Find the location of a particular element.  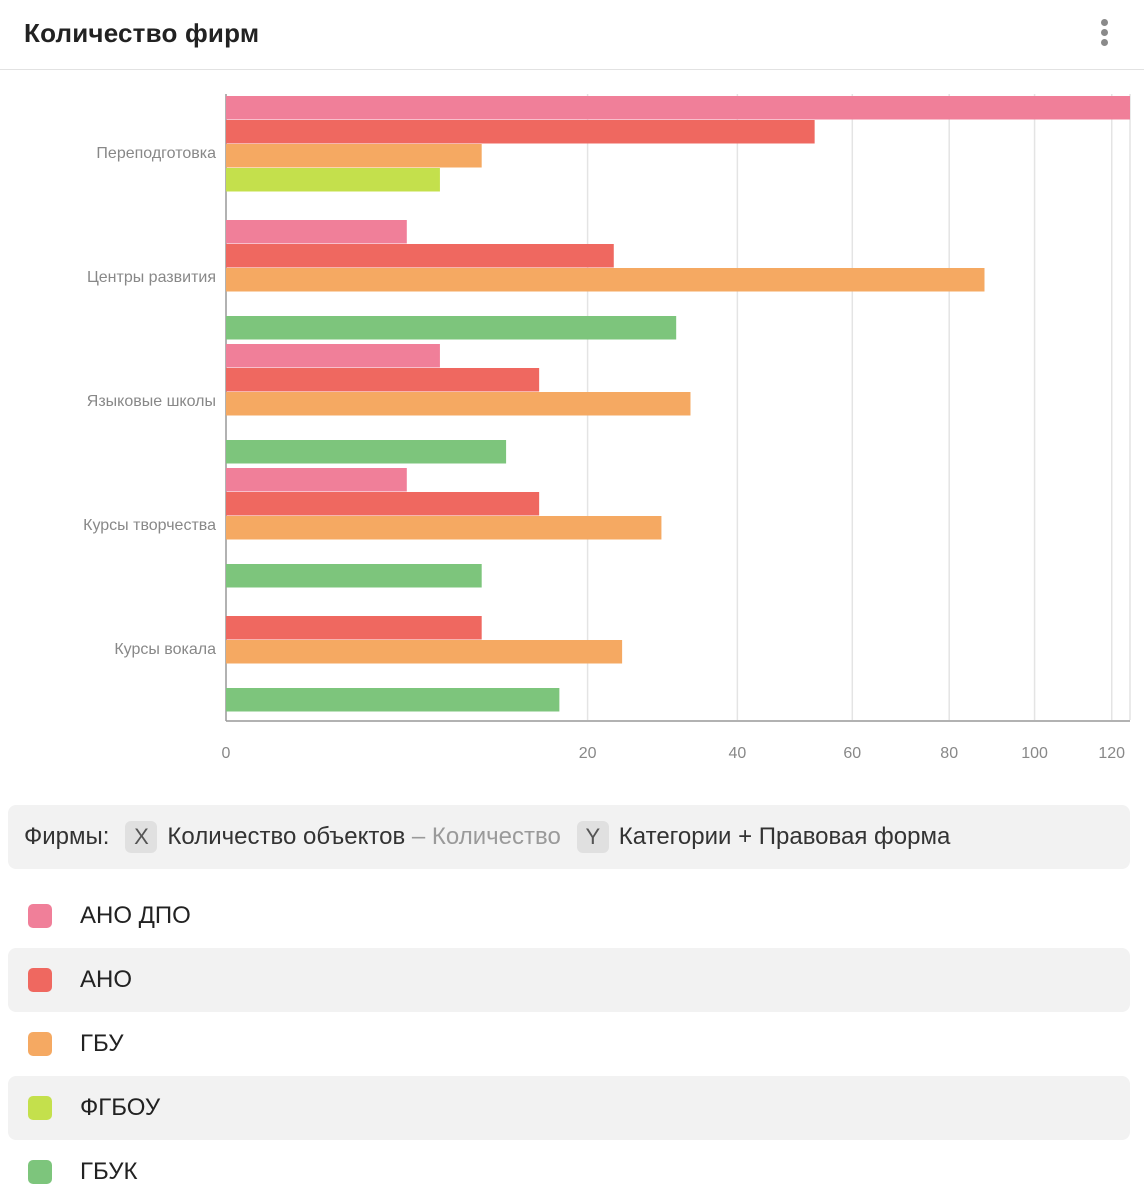

y-axis-chip: Y is located at coordinates (592, 837).